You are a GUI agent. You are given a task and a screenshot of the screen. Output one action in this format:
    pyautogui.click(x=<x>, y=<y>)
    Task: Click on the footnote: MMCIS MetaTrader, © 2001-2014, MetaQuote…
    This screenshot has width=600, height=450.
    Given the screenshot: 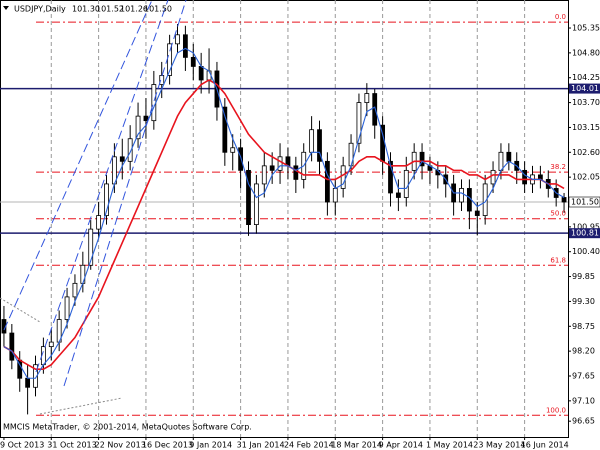 What is the action you would take?
    pyautogui.click(x=127, y=427)
    